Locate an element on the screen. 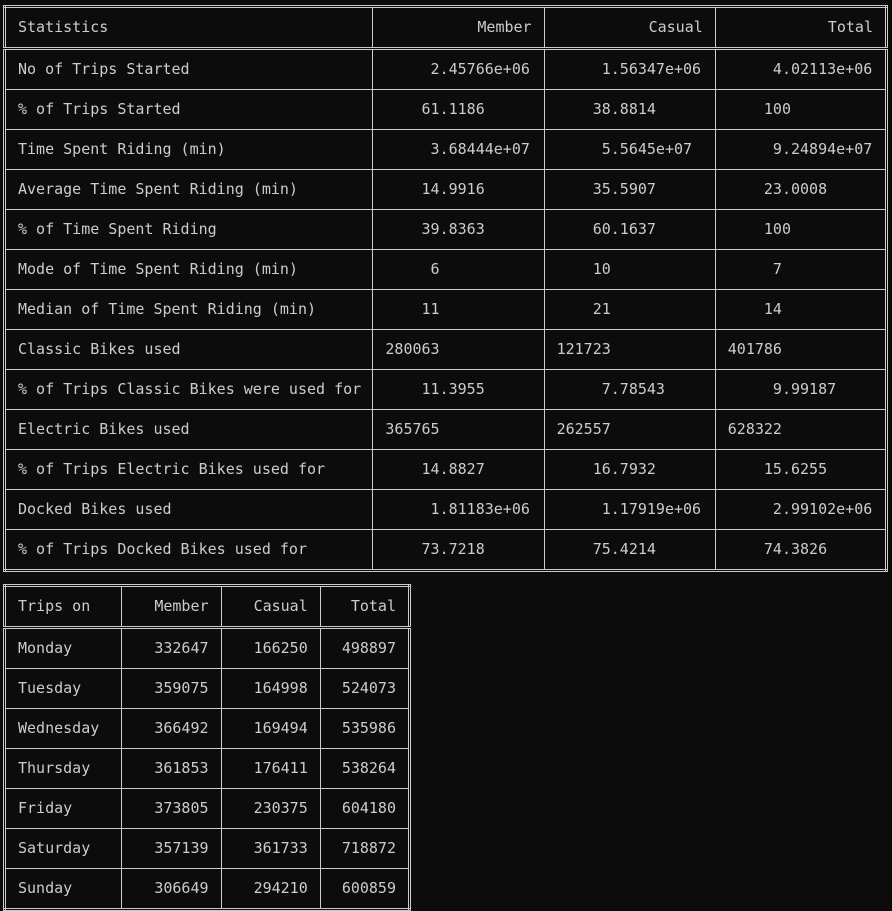 The image size is (892, 911). cell-value: 604180 is located at coordinates (365, 808).